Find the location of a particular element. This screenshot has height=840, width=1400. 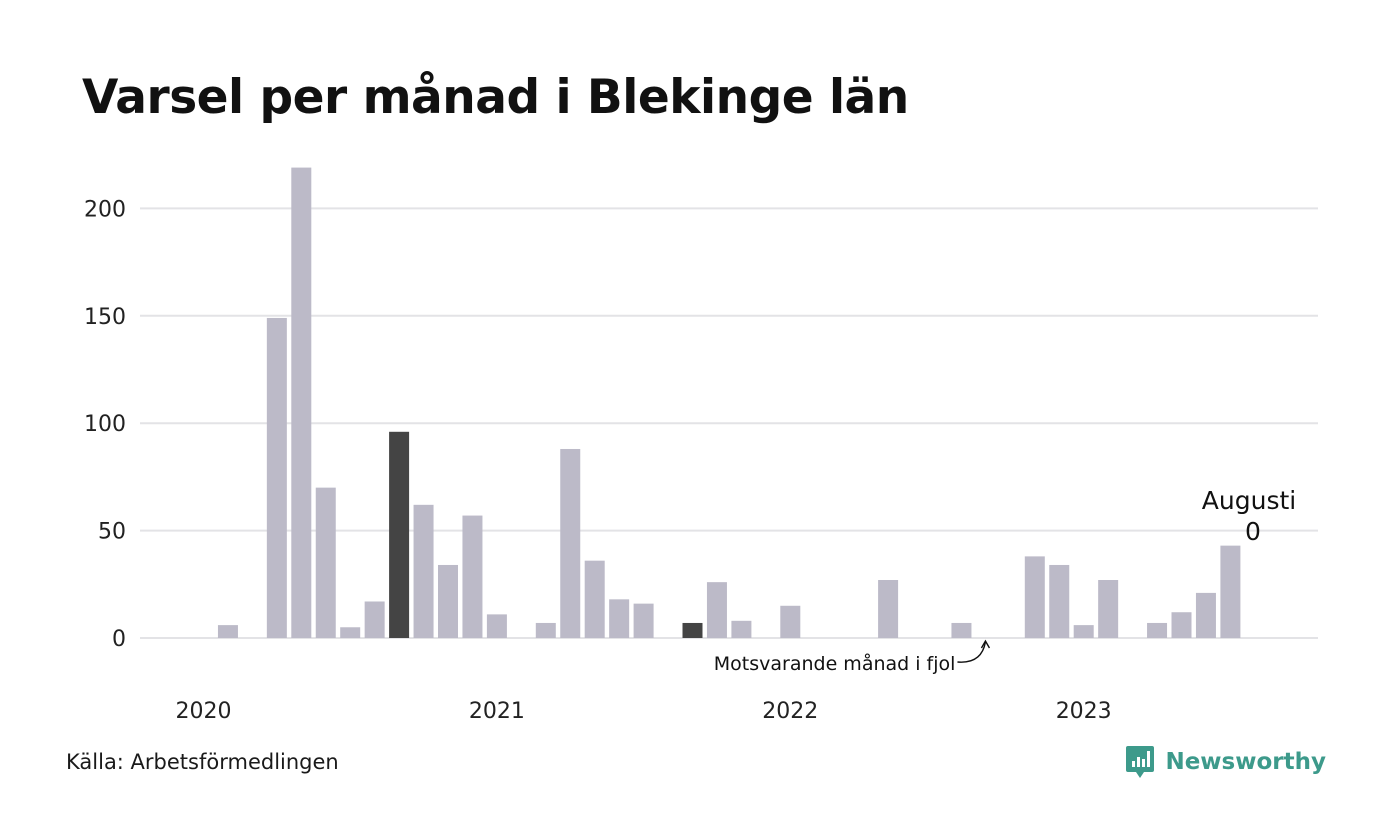

y-axis-ticks: 0 50 100 150 200 is located at coordinates (105, 424).